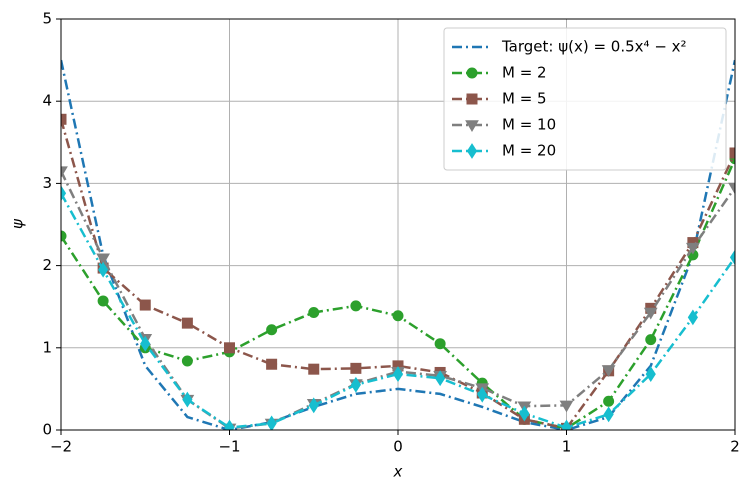 This screenshot has width=753, height=497. What do you see at coordinates (524, 73) in the screenshot?
I see `legend-label: M = 2` at bounding box center [524, 73].